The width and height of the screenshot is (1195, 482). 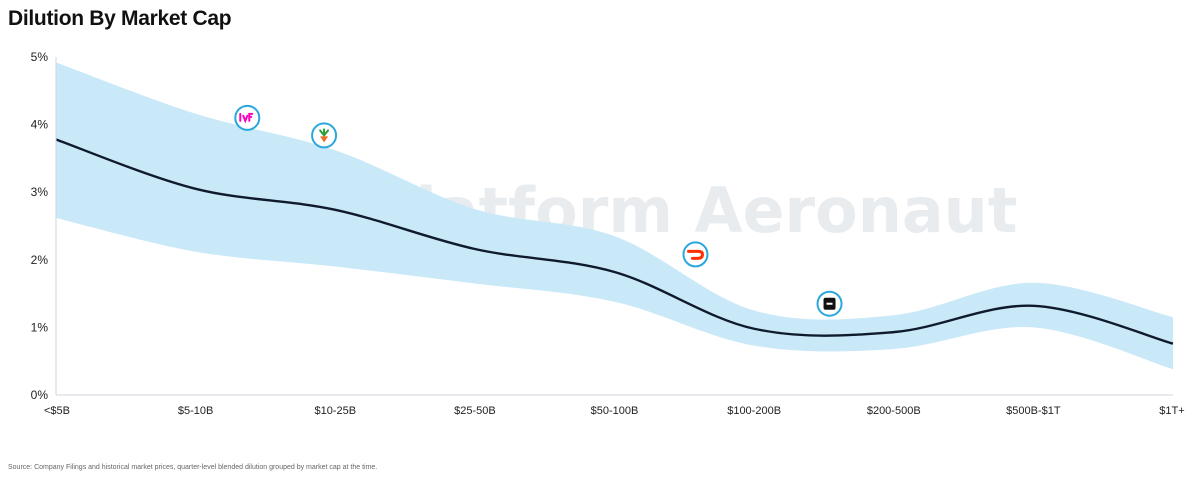 What do you see at coordinates (40, 395) in the screenshot?
I see `y-tick-label: 0%` at bounding box center [40, 395].